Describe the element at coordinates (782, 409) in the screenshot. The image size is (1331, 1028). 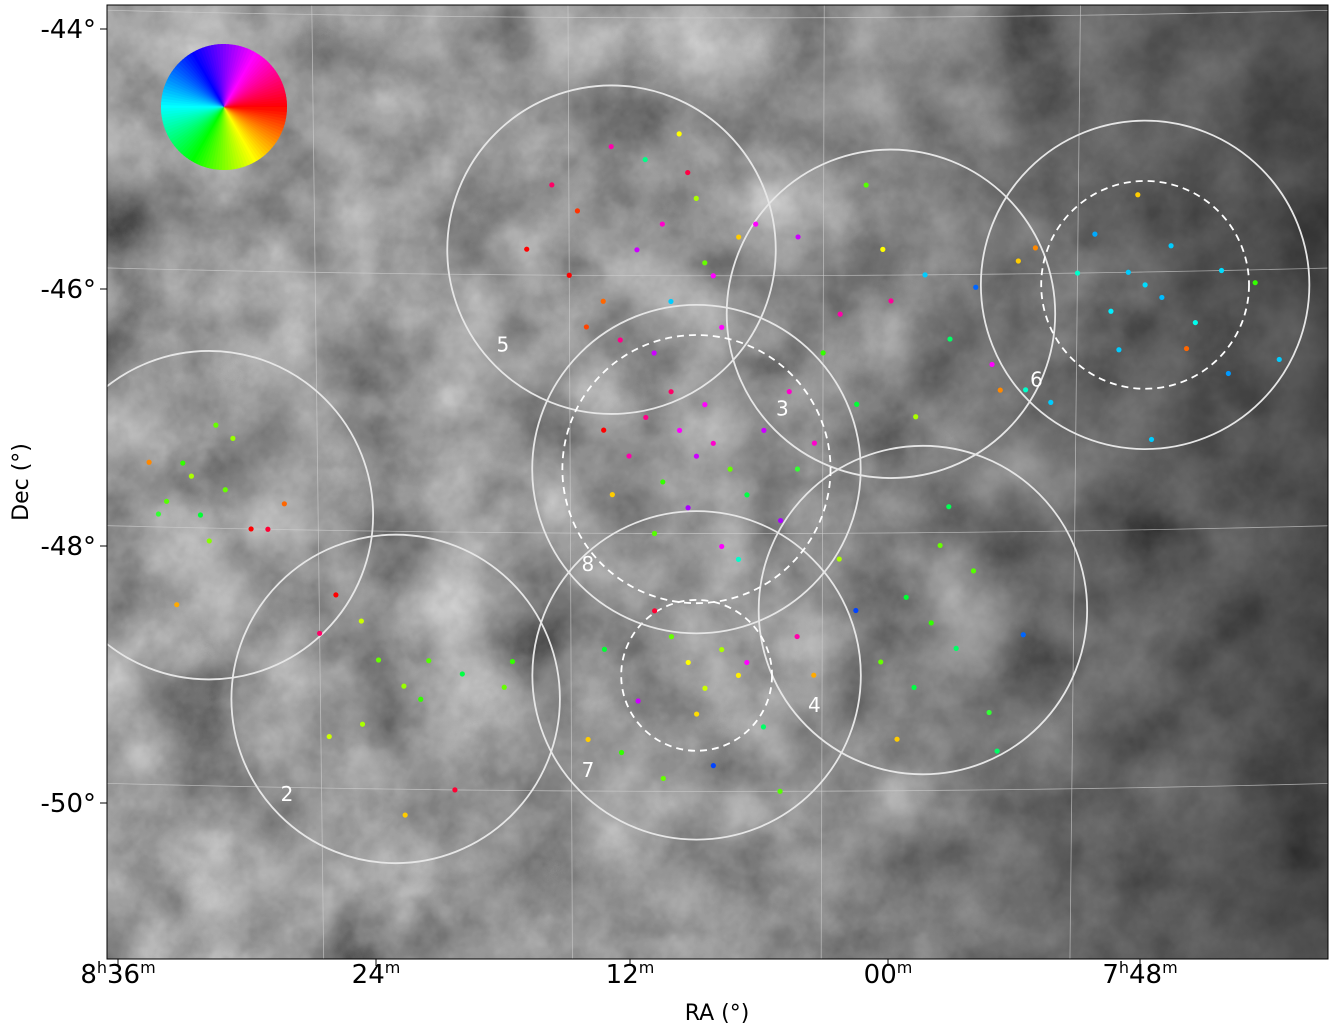
I see `field-label-3: 3` at that location.